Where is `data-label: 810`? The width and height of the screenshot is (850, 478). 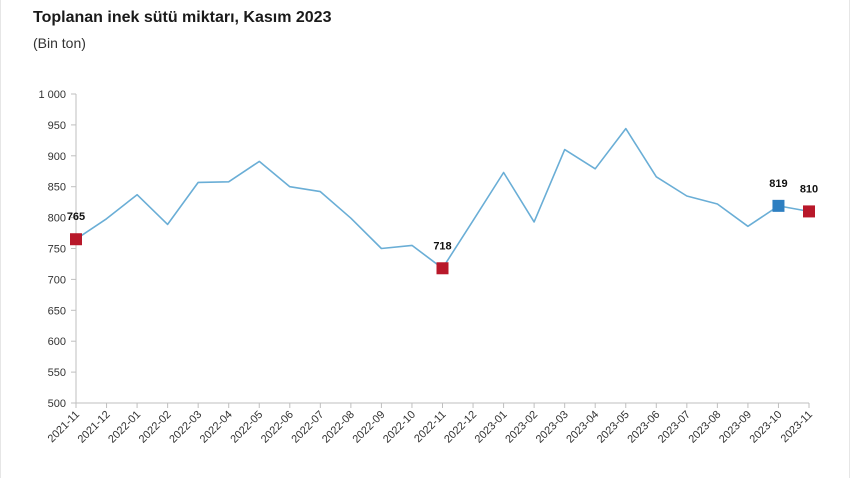 data-label: 810 is located at coordinates (809, 189).